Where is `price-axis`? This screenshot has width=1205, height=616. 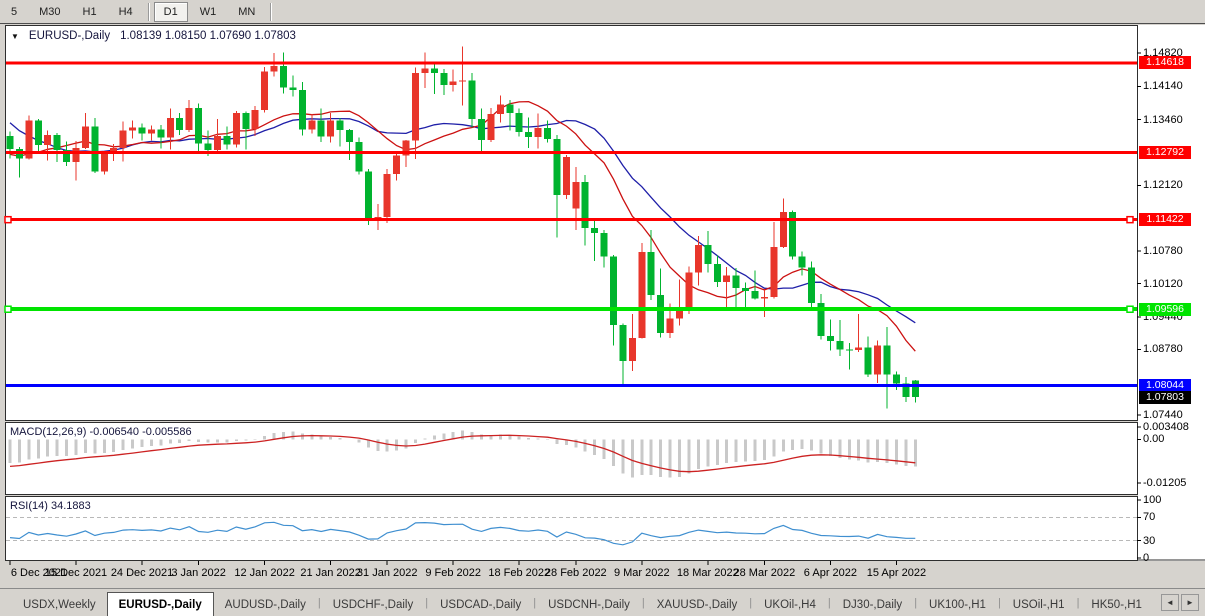 price-axis is located at coordinates (1171, 293).